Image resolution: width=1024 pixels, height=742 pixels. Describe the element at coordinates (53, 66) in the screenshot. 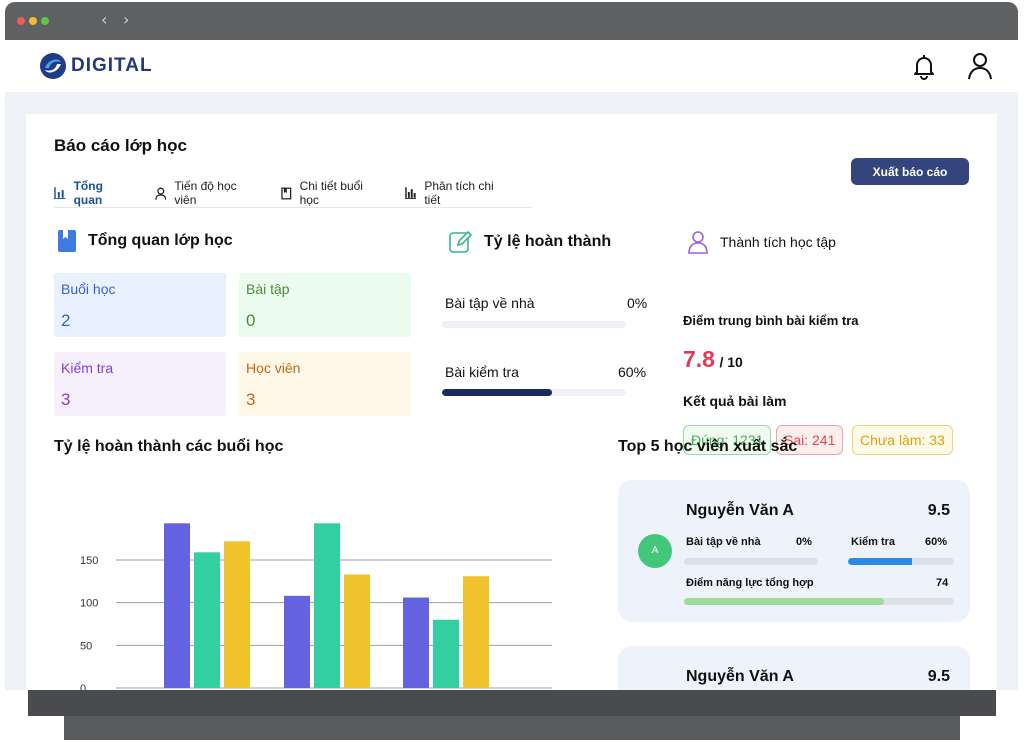

I see `logo-icon` at that location.